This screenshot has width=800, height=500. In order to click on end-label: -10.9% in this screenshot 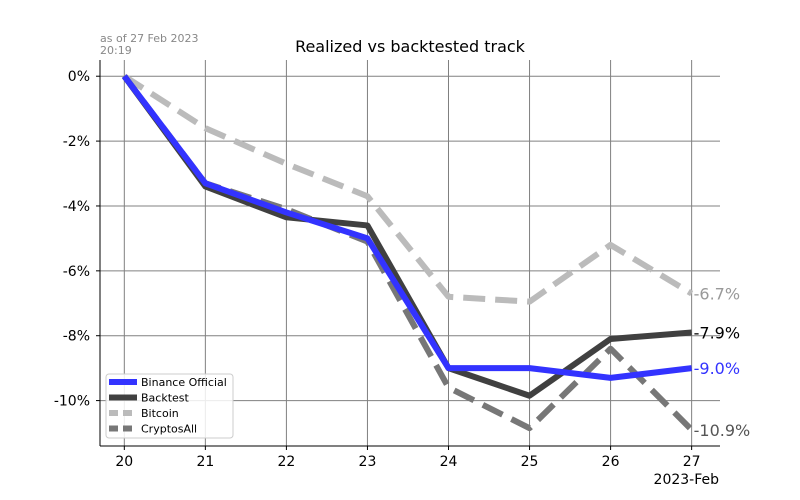, I will do `click(722, 430)`.